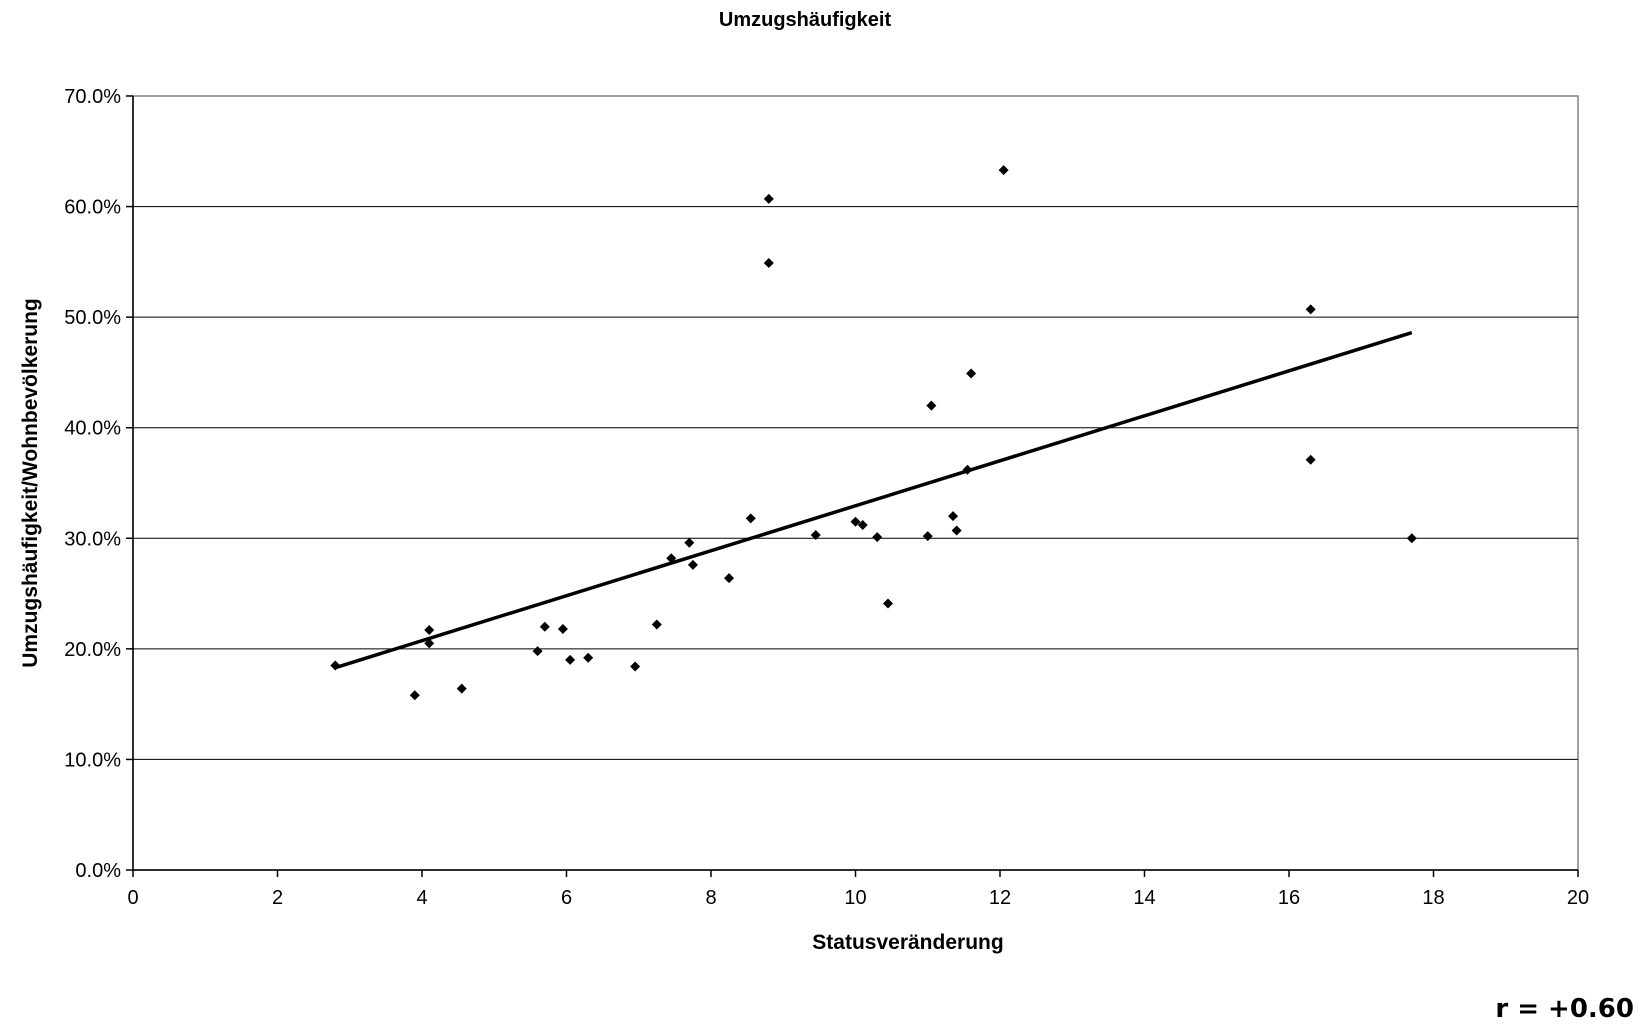 This screenshot has width=1642, height=1026. I want to click on x-tick-label: 2, so click(277, 898).